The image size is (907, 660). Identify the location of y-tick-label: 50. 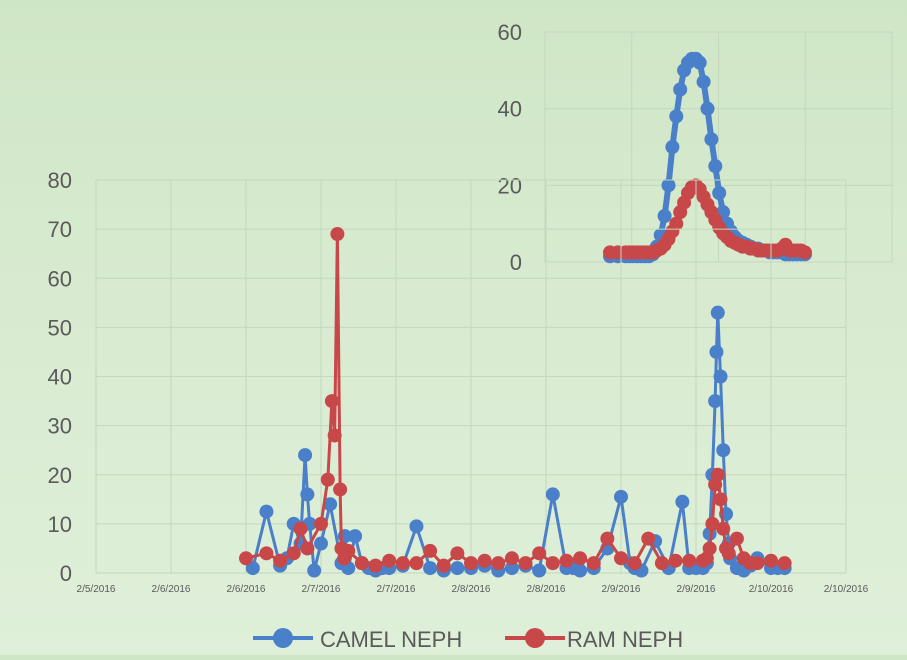
(60, 327).